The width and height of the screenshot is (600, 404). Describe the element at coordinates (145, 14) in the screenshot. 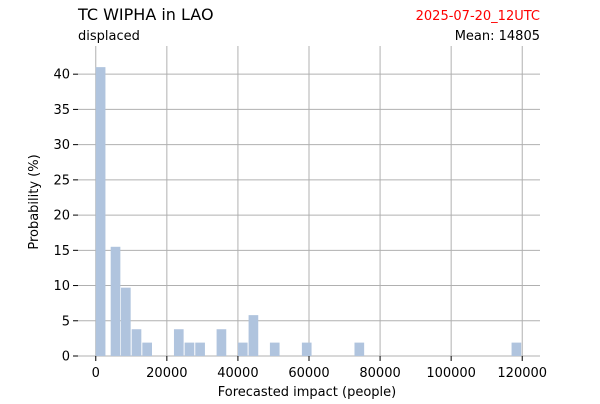

I see `chart-title: TC WIPHA in LAO` at that location.